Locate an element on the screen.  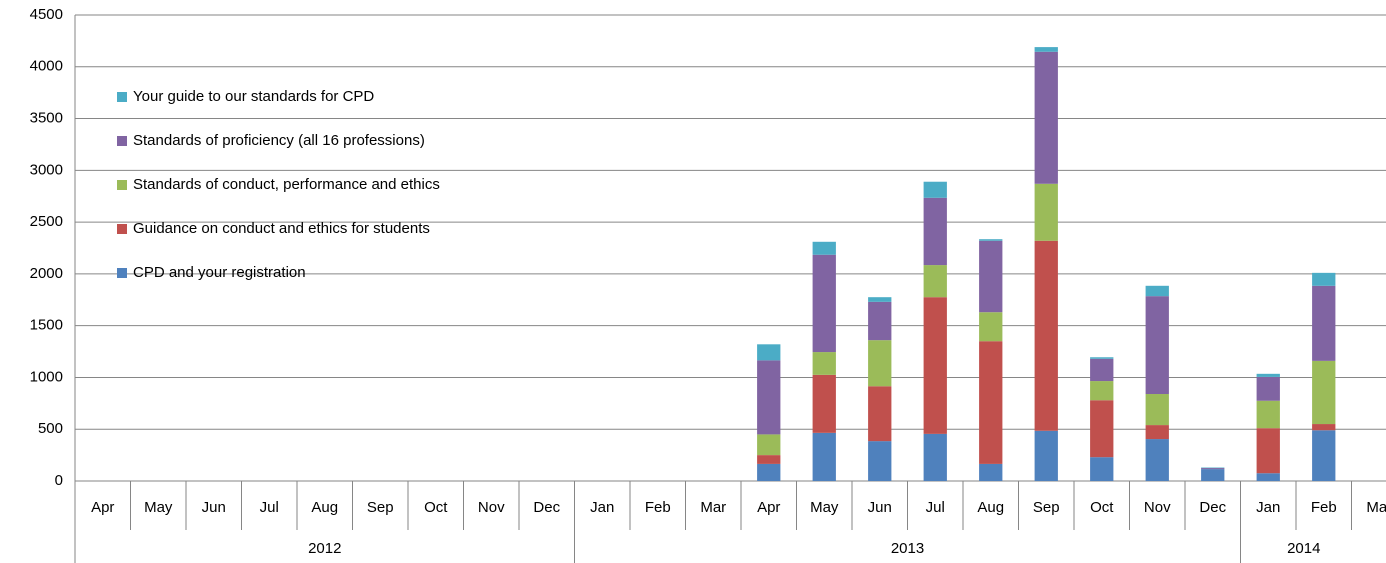
y-tick-label: 3000 is located at coordinates (46, 169).